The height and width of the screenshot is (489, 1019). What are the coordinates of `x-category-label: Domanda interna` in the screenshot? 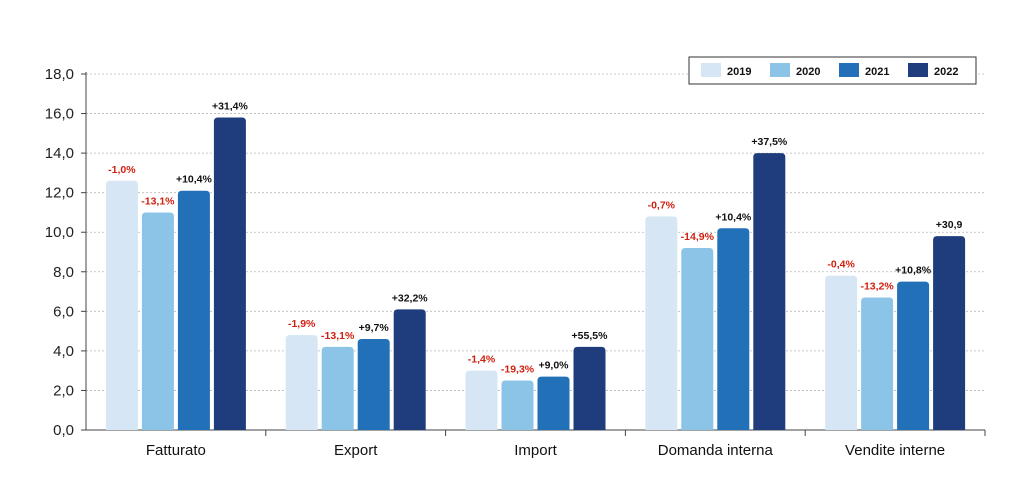 It's located at (716, 450).